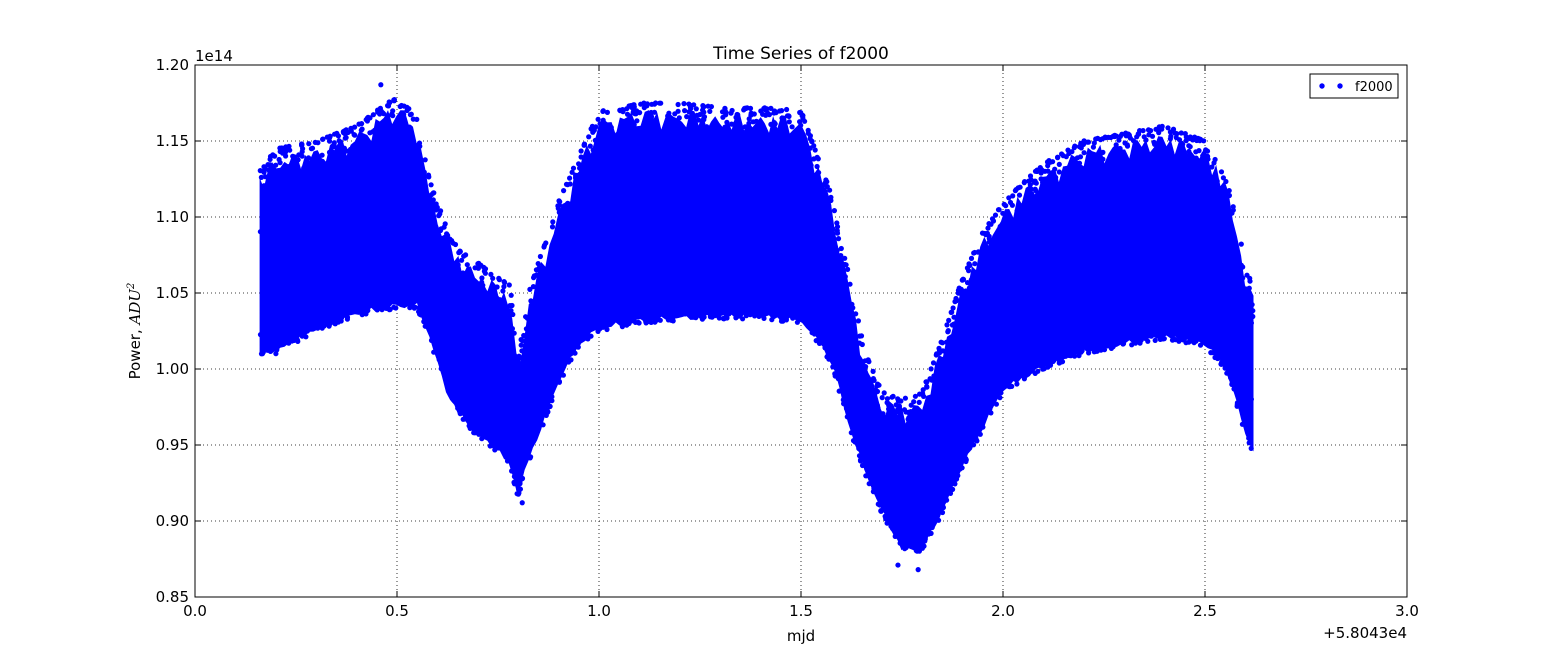  What do you see at coordinates (599, 611) in the screenshot?
I see `x-tick-label: 1.0` at bounding box center [599, 611].